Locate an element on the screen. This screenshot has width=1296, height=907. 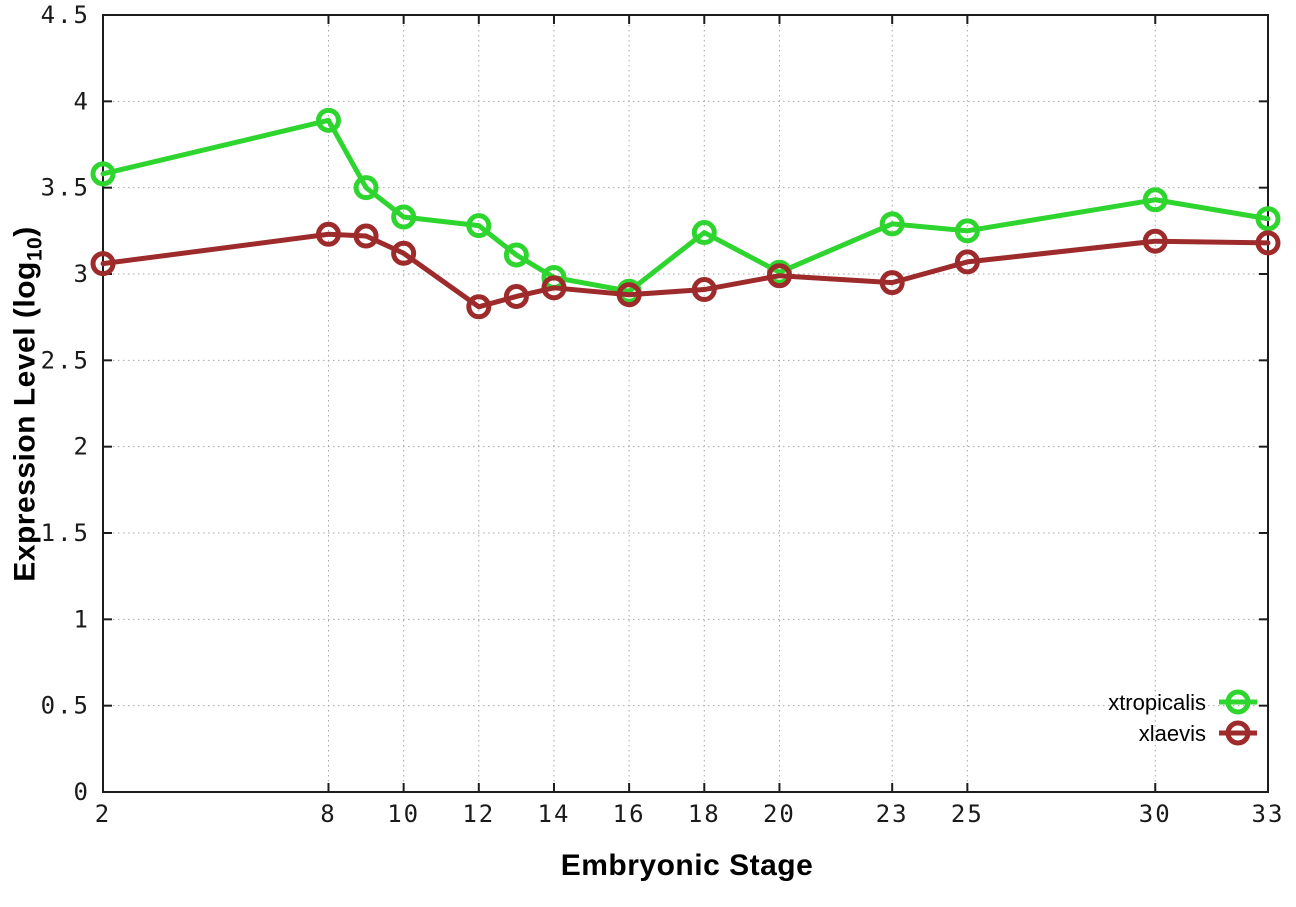
x-tick-label: 25 is located at coordinates (967, 814).